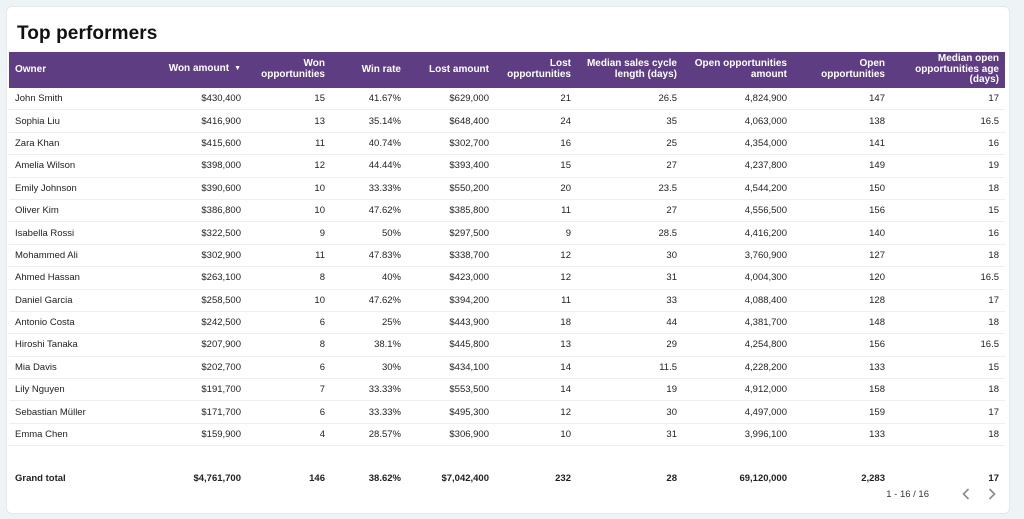 The width and height of the screenshot is (1024, 519). What do you see at coordinates (877, 367) in the screenshot?
I see `table-cell: 133` at bounding box center [877, 367].